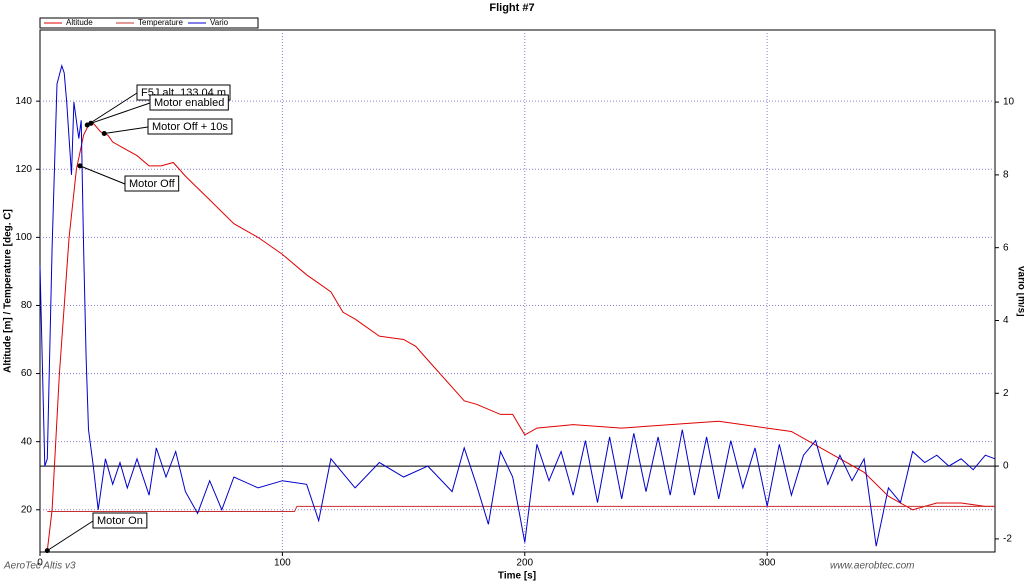 The image size is (1024, 583). What do you see at coordinates (1006, 466) in the screenshot?
I see `y2-tick-label: 0` at bounding box center [1006, 466].